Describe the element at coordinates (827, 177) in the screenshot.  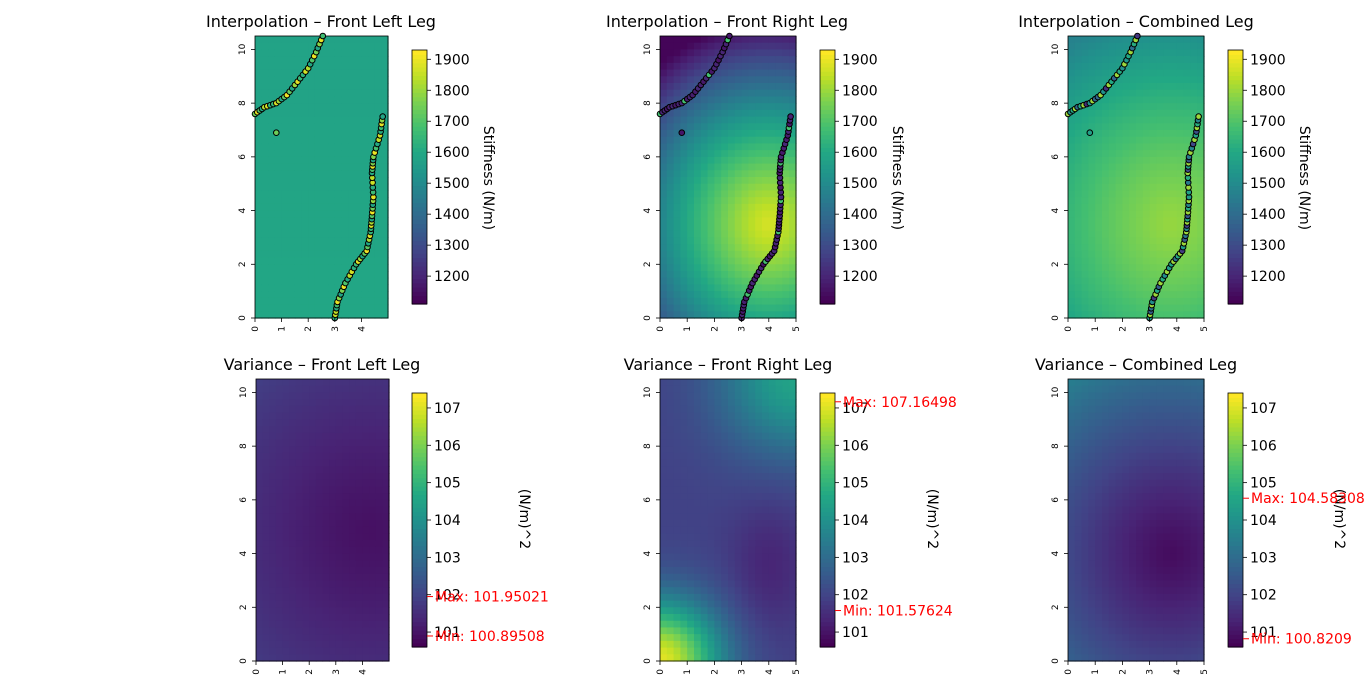
I see `colorbar-frame` at that location.